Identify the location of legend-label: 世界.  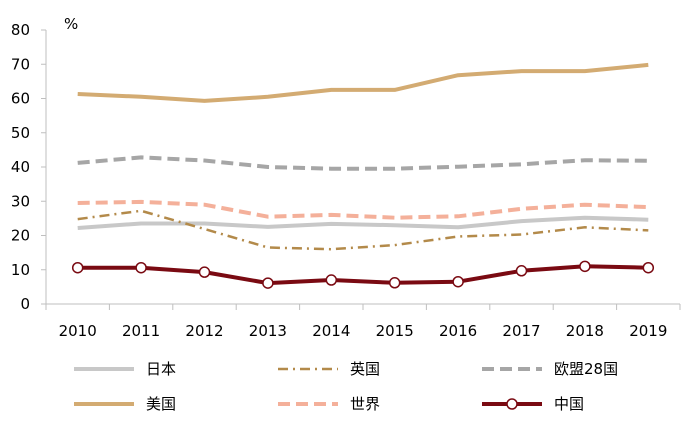
(365, 404).